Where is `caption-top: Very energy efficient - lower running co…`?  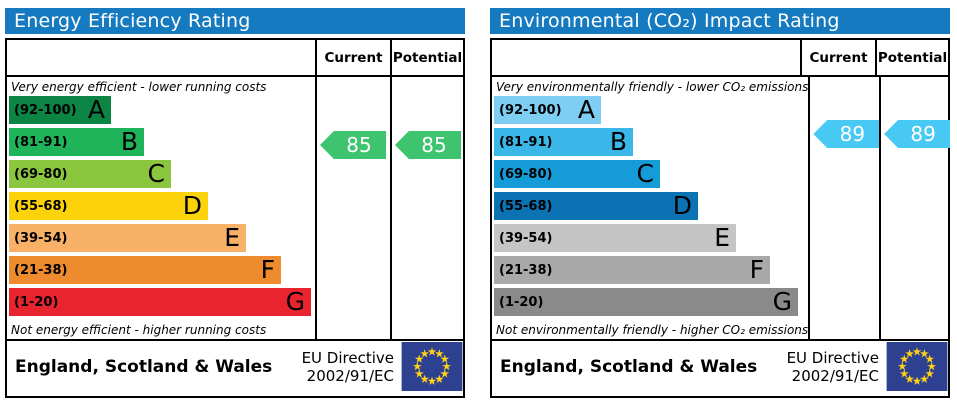
caption-top: Very energy efficient - lower running co… is located at coordinates (139, 86).